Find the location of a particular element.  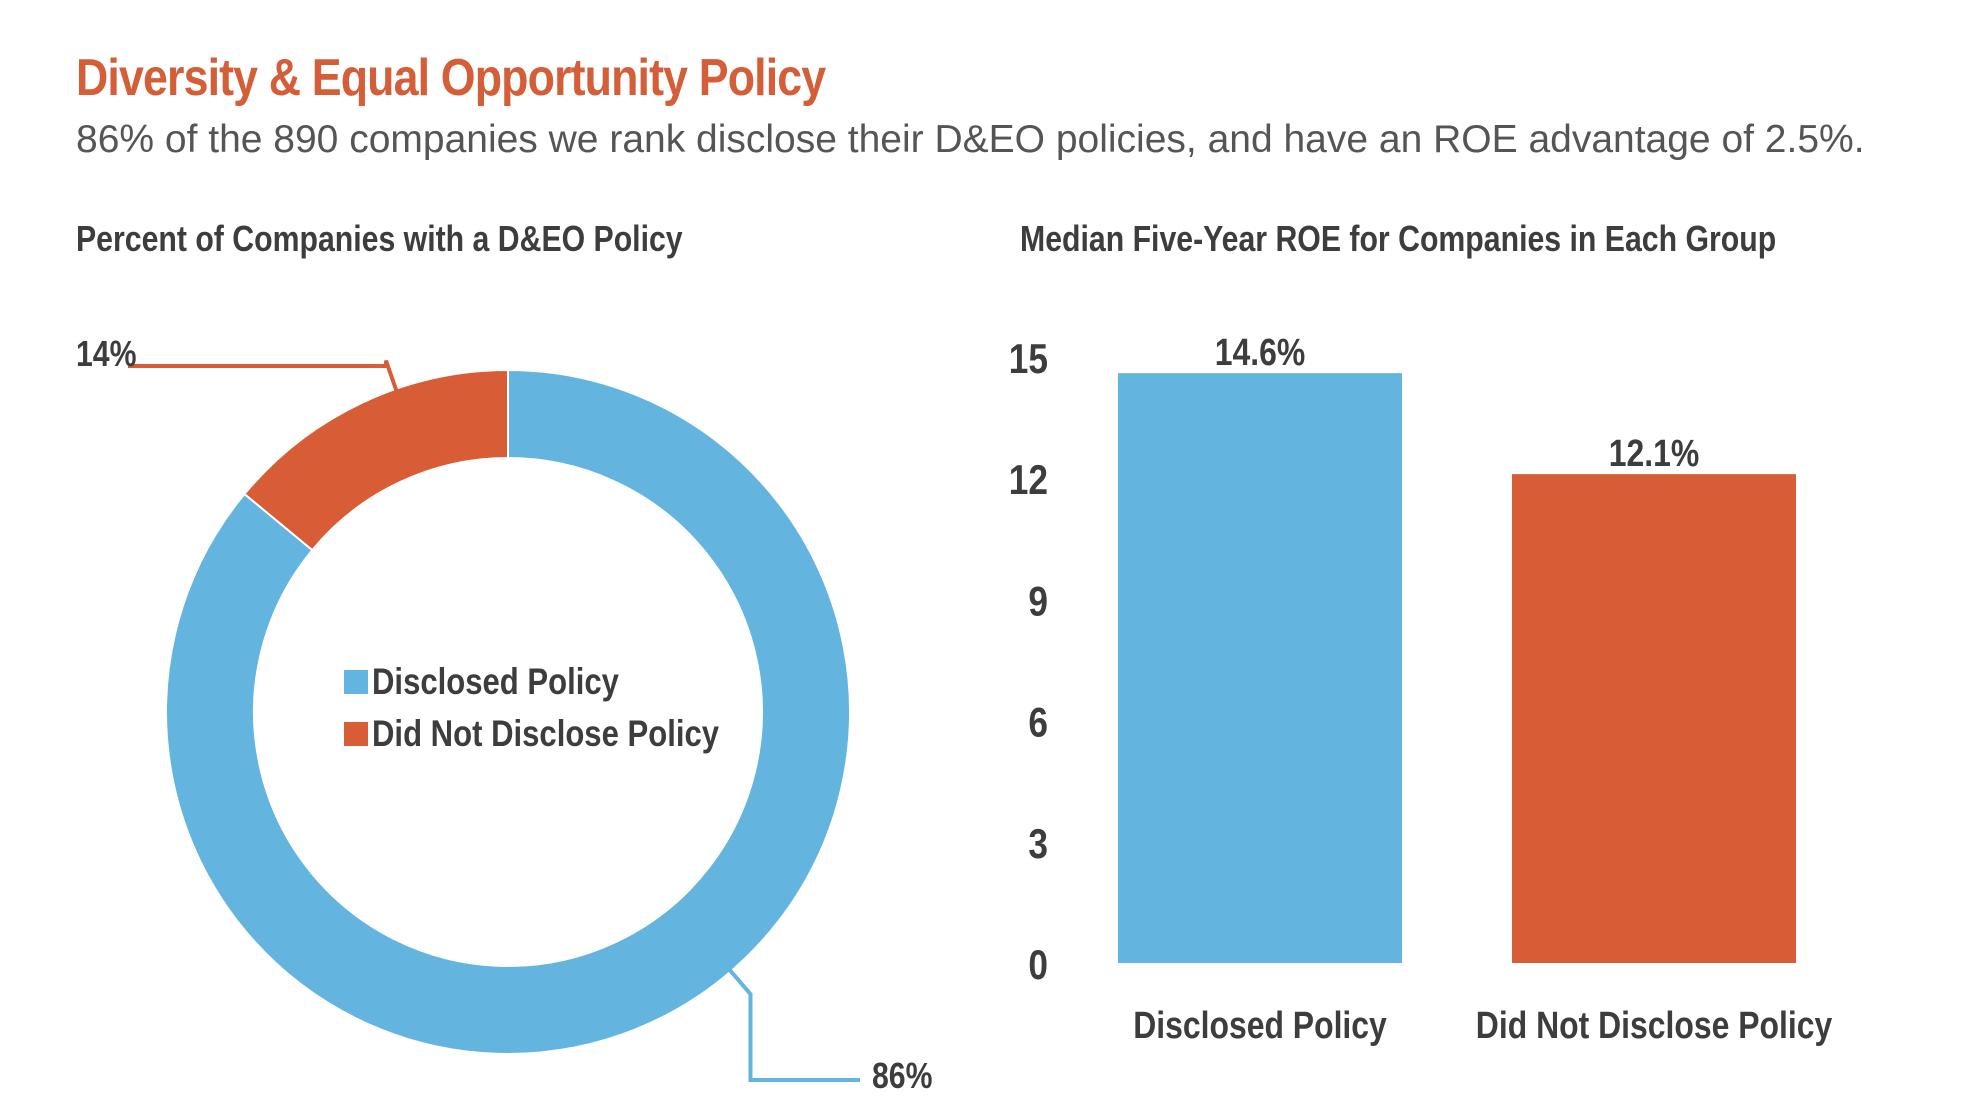

donut-leader-line-disclosed is located at coordinates (792, 1023).